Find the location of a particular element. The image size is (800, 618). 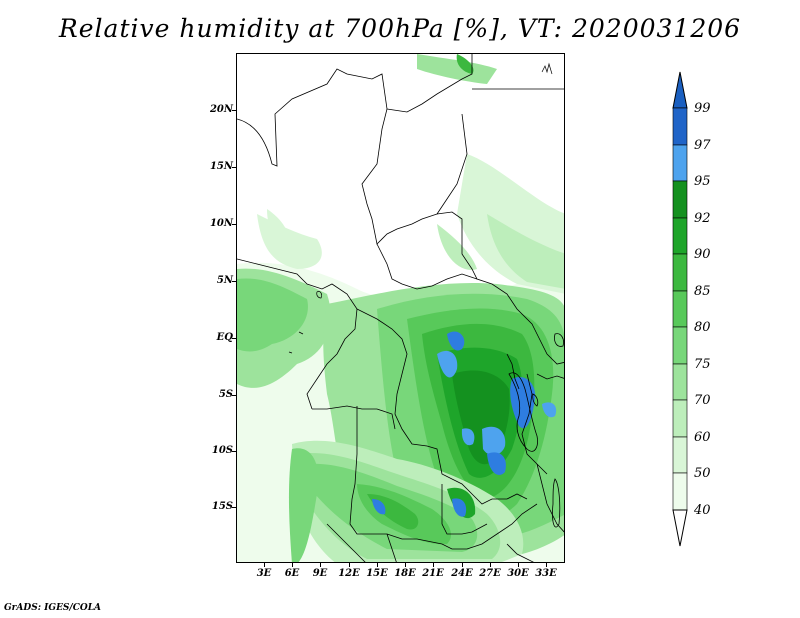

lon-label: 30E is located at coordinates (518, 573).